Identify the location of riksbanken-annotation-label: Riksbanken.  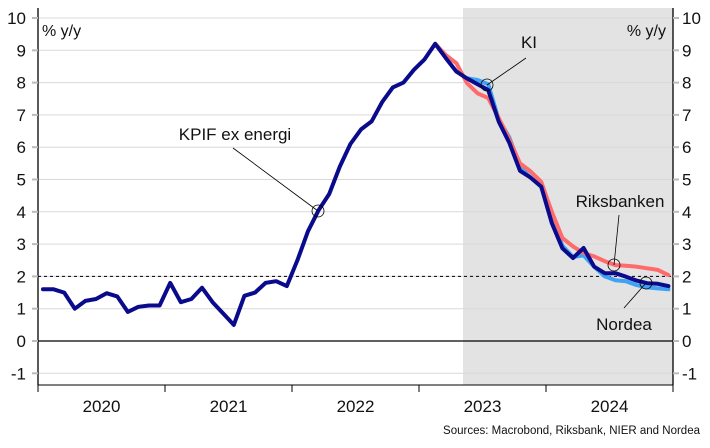
(620, 201).